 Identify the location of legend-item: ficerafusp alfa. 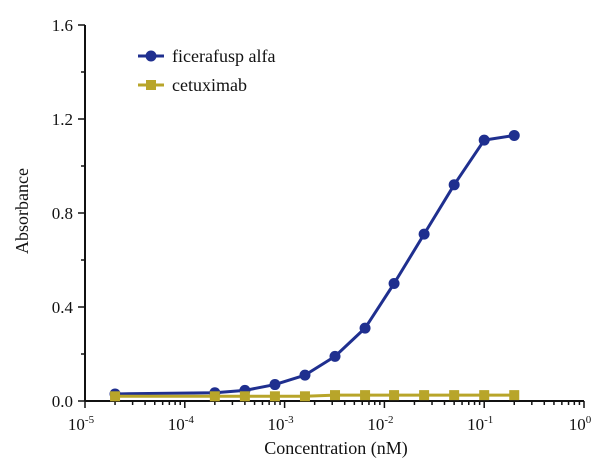
(206, 56).